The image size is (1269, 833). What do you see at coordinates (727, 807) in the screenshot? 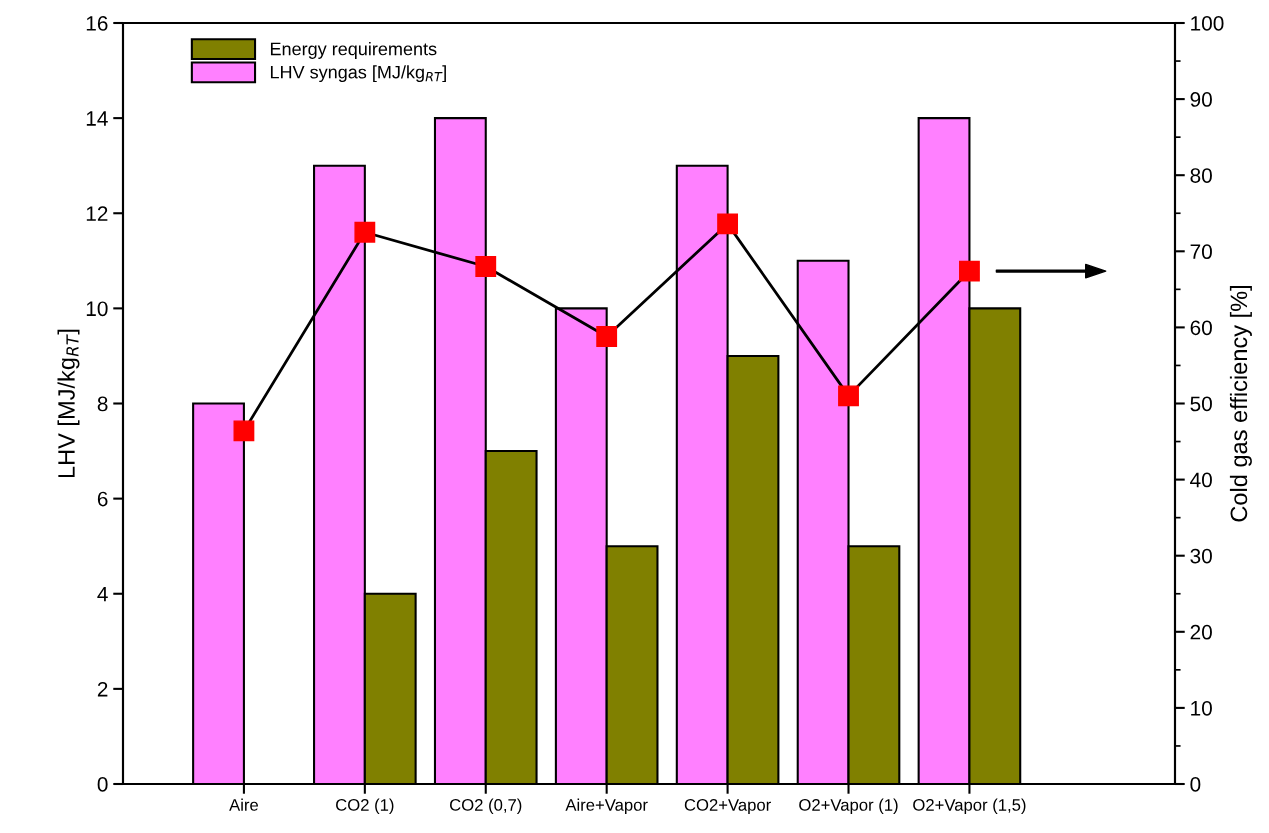
I see `x-tick-label: CO2+Vapor` at bounding box center [727, 807].